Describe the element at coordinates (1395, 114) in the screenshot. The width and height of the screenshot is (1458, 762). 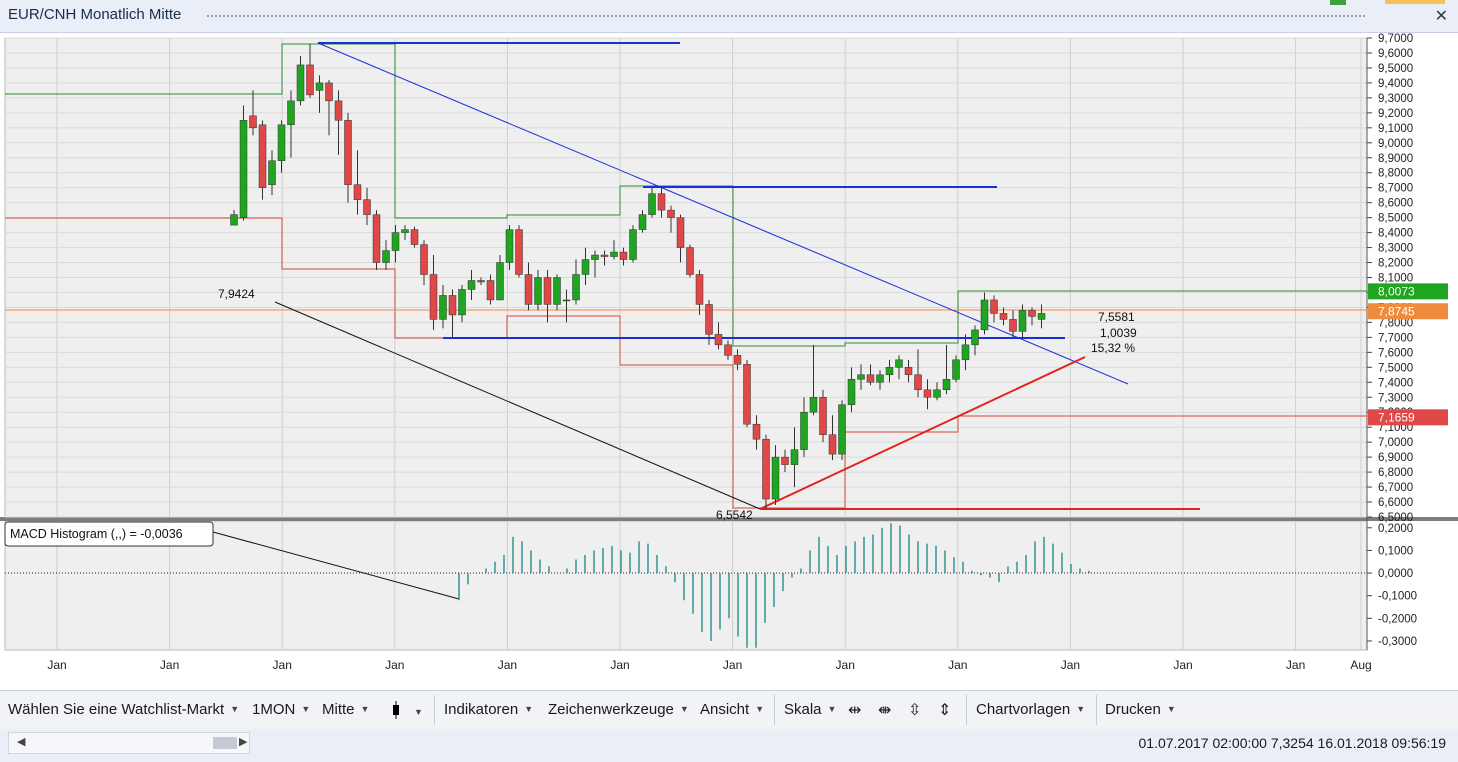
I see `y-tick-label: 9,2000` at that location.